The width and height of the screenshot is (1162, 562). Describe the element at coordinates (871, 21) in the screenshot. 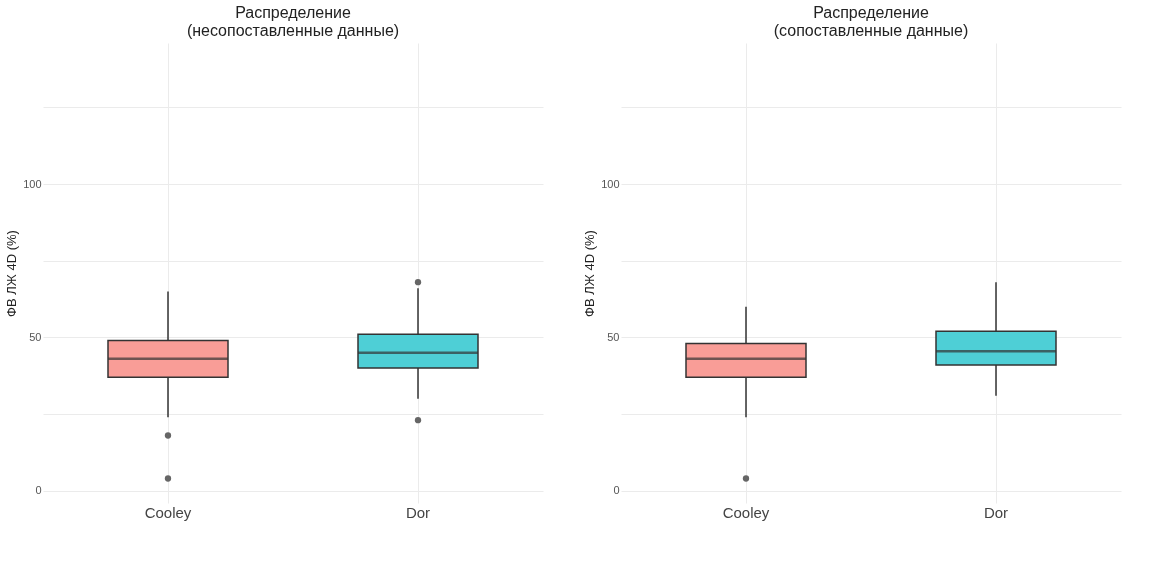

I see `chart-title: Распределение (сопоставленные данные)` at that location.